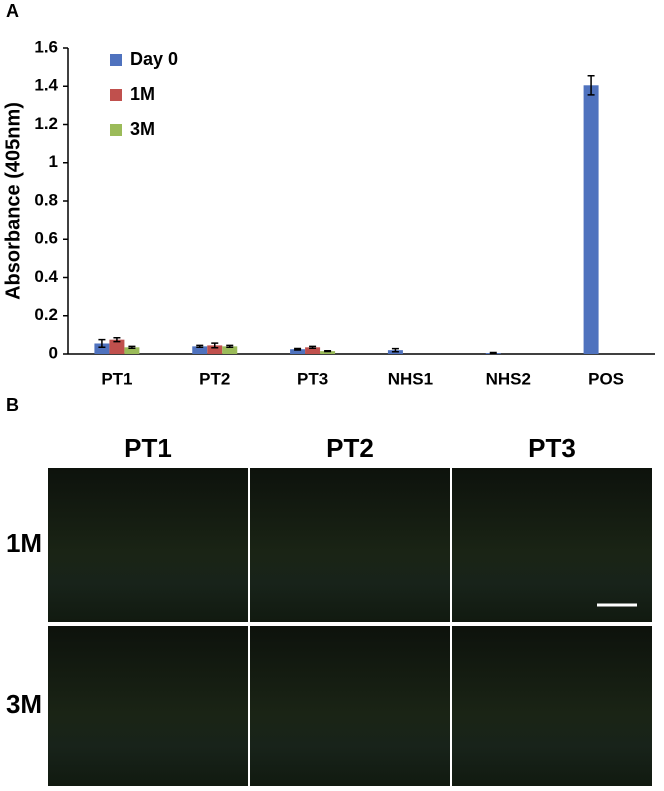  What do you see at coordinates (154, 59) in the screenshot?
I see `legend-label: Day 0` at bounding box center [154, 59].